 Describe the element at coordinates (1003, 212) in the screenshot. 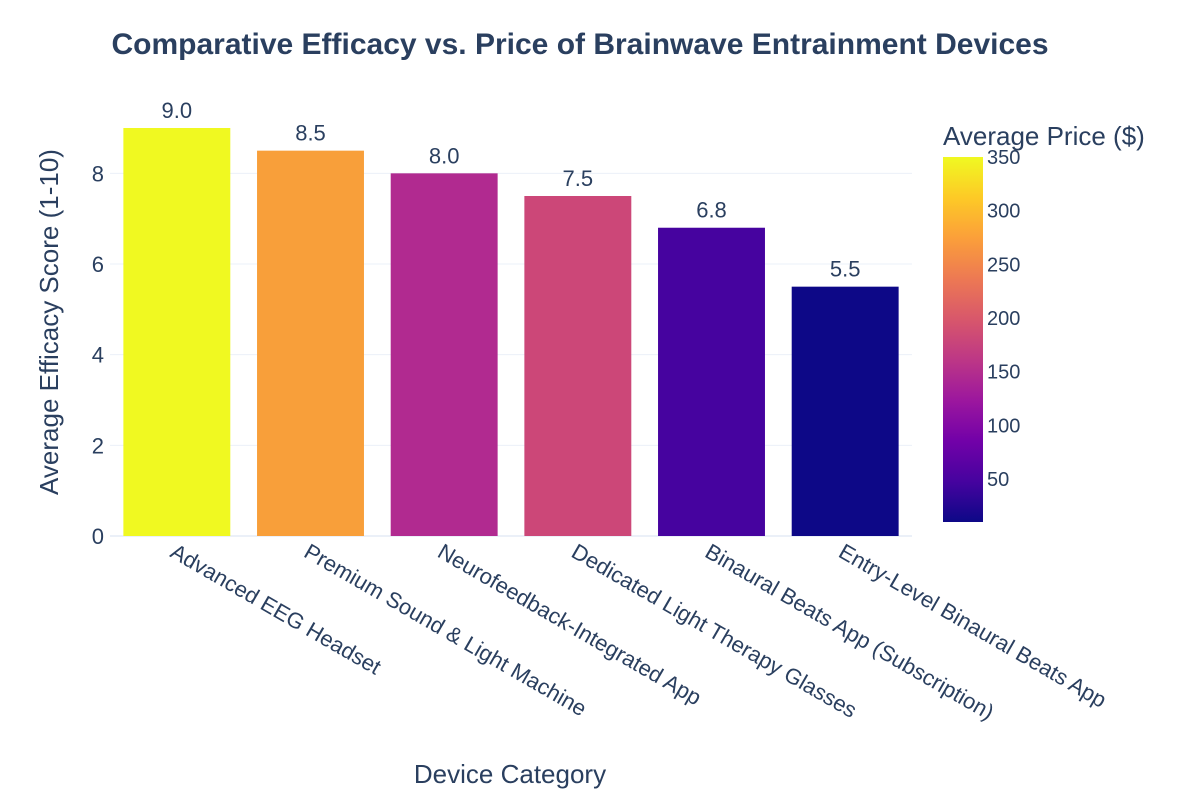

I see `colorbar-tick-label: 300` at that location.